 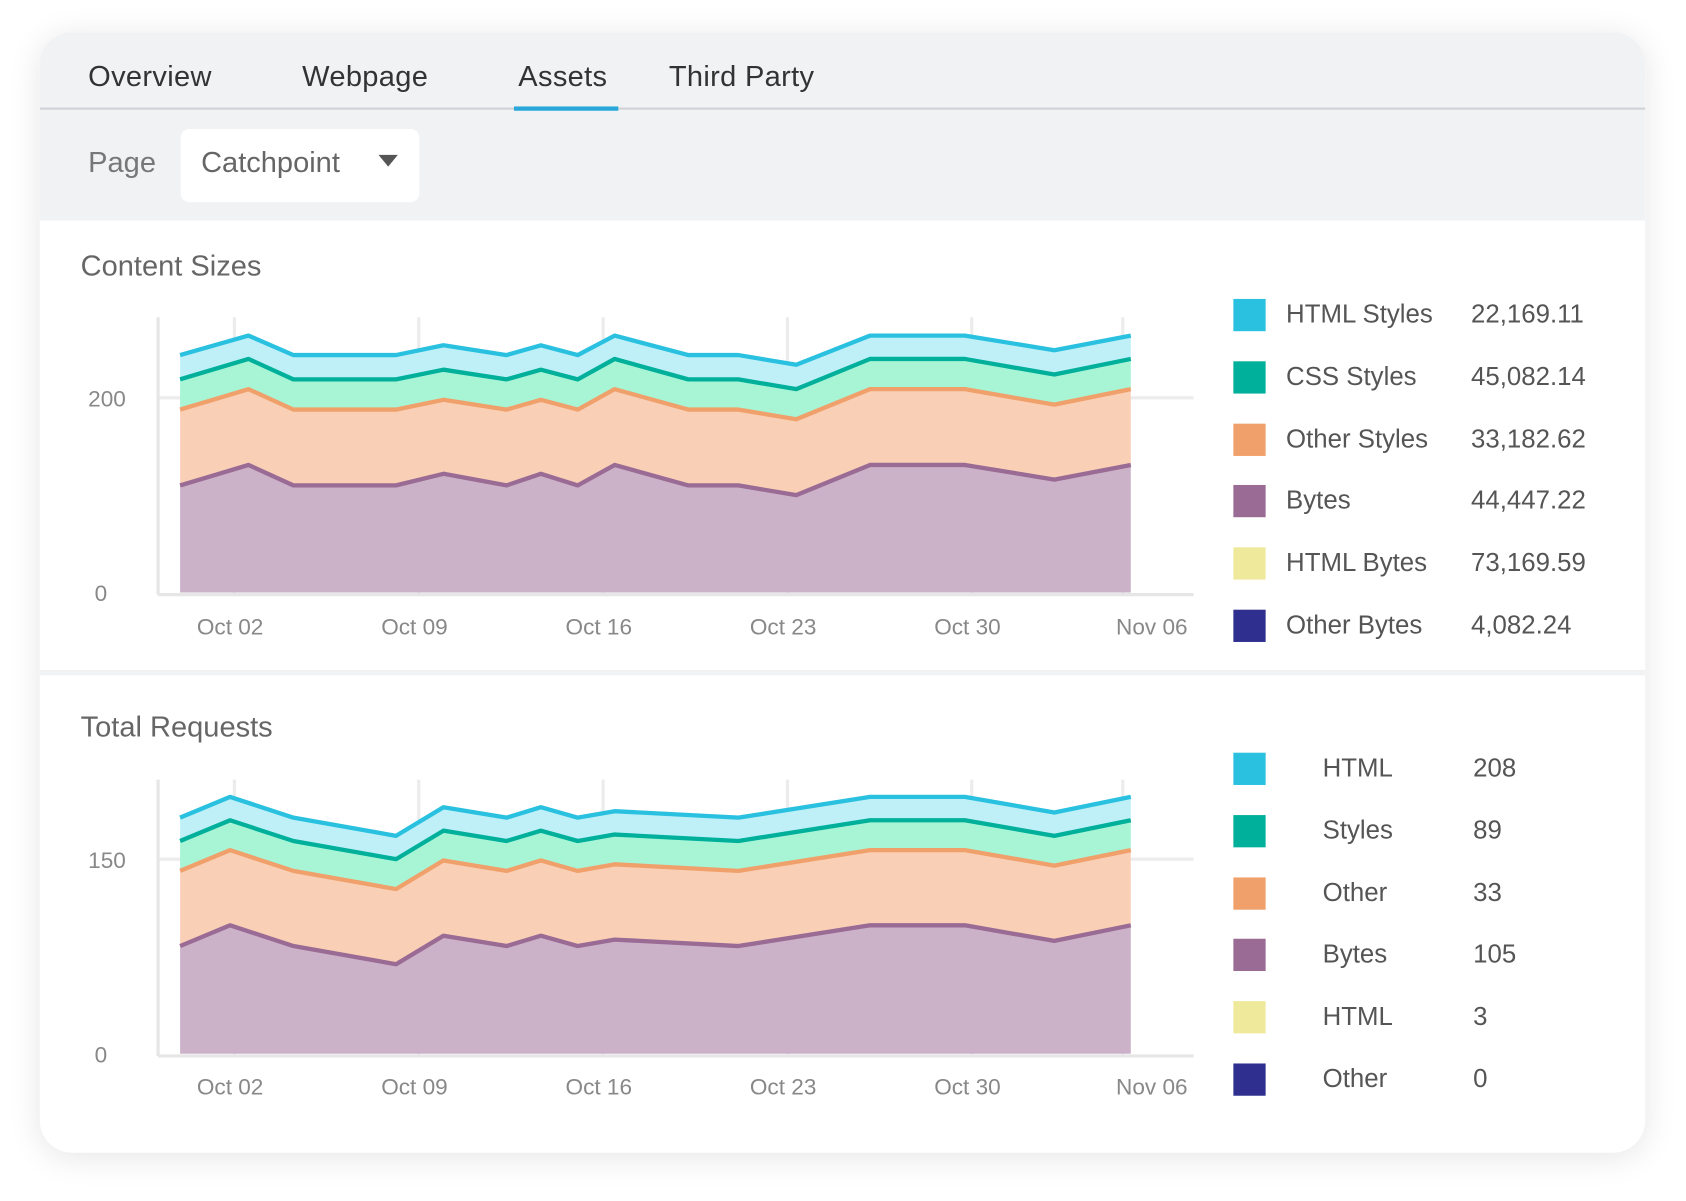 What do you see at coordinates (365, 76) in the screenshot?
I see `tab-webpage: Webpage` at bounding box center [365, 76].